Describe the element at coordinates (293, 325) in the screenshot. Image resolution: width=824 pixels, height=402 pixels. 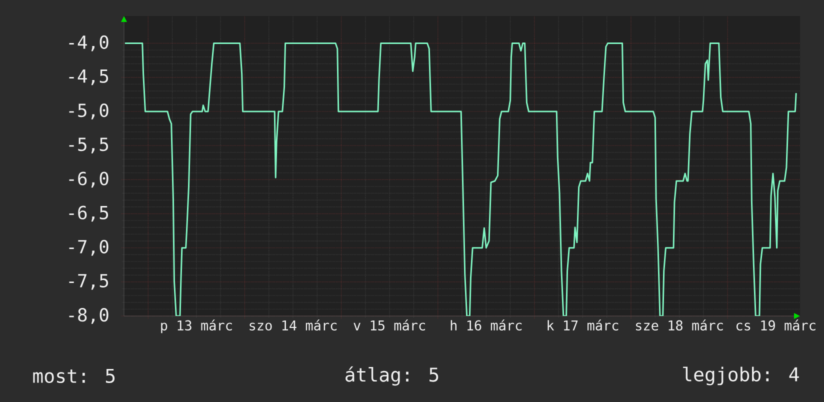
I see `x-tick-label: szo 14 márc` at that location.